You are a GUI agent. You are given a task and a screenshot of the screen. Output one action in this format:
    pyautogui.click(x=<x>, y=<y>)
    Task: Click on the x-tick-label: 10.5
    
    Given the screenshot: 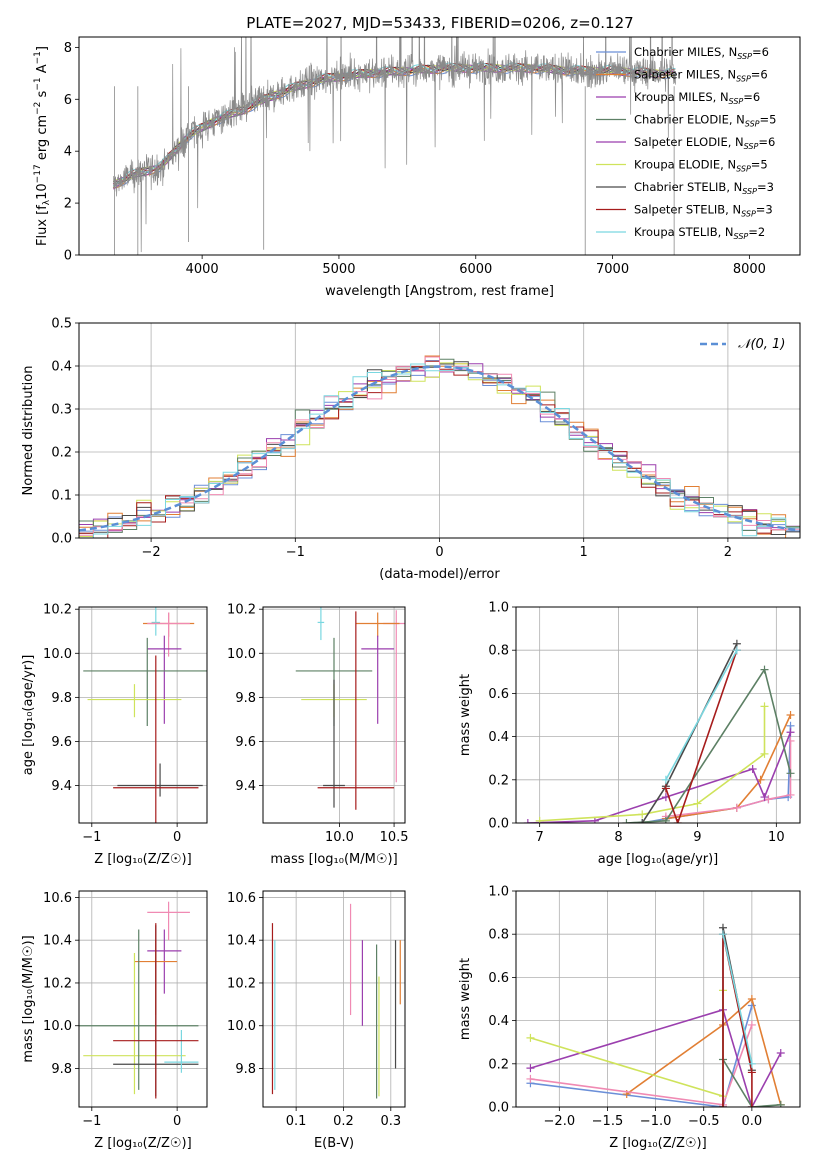 What is the action you would take?
    pyautogui.click(x=394, y=837)
    